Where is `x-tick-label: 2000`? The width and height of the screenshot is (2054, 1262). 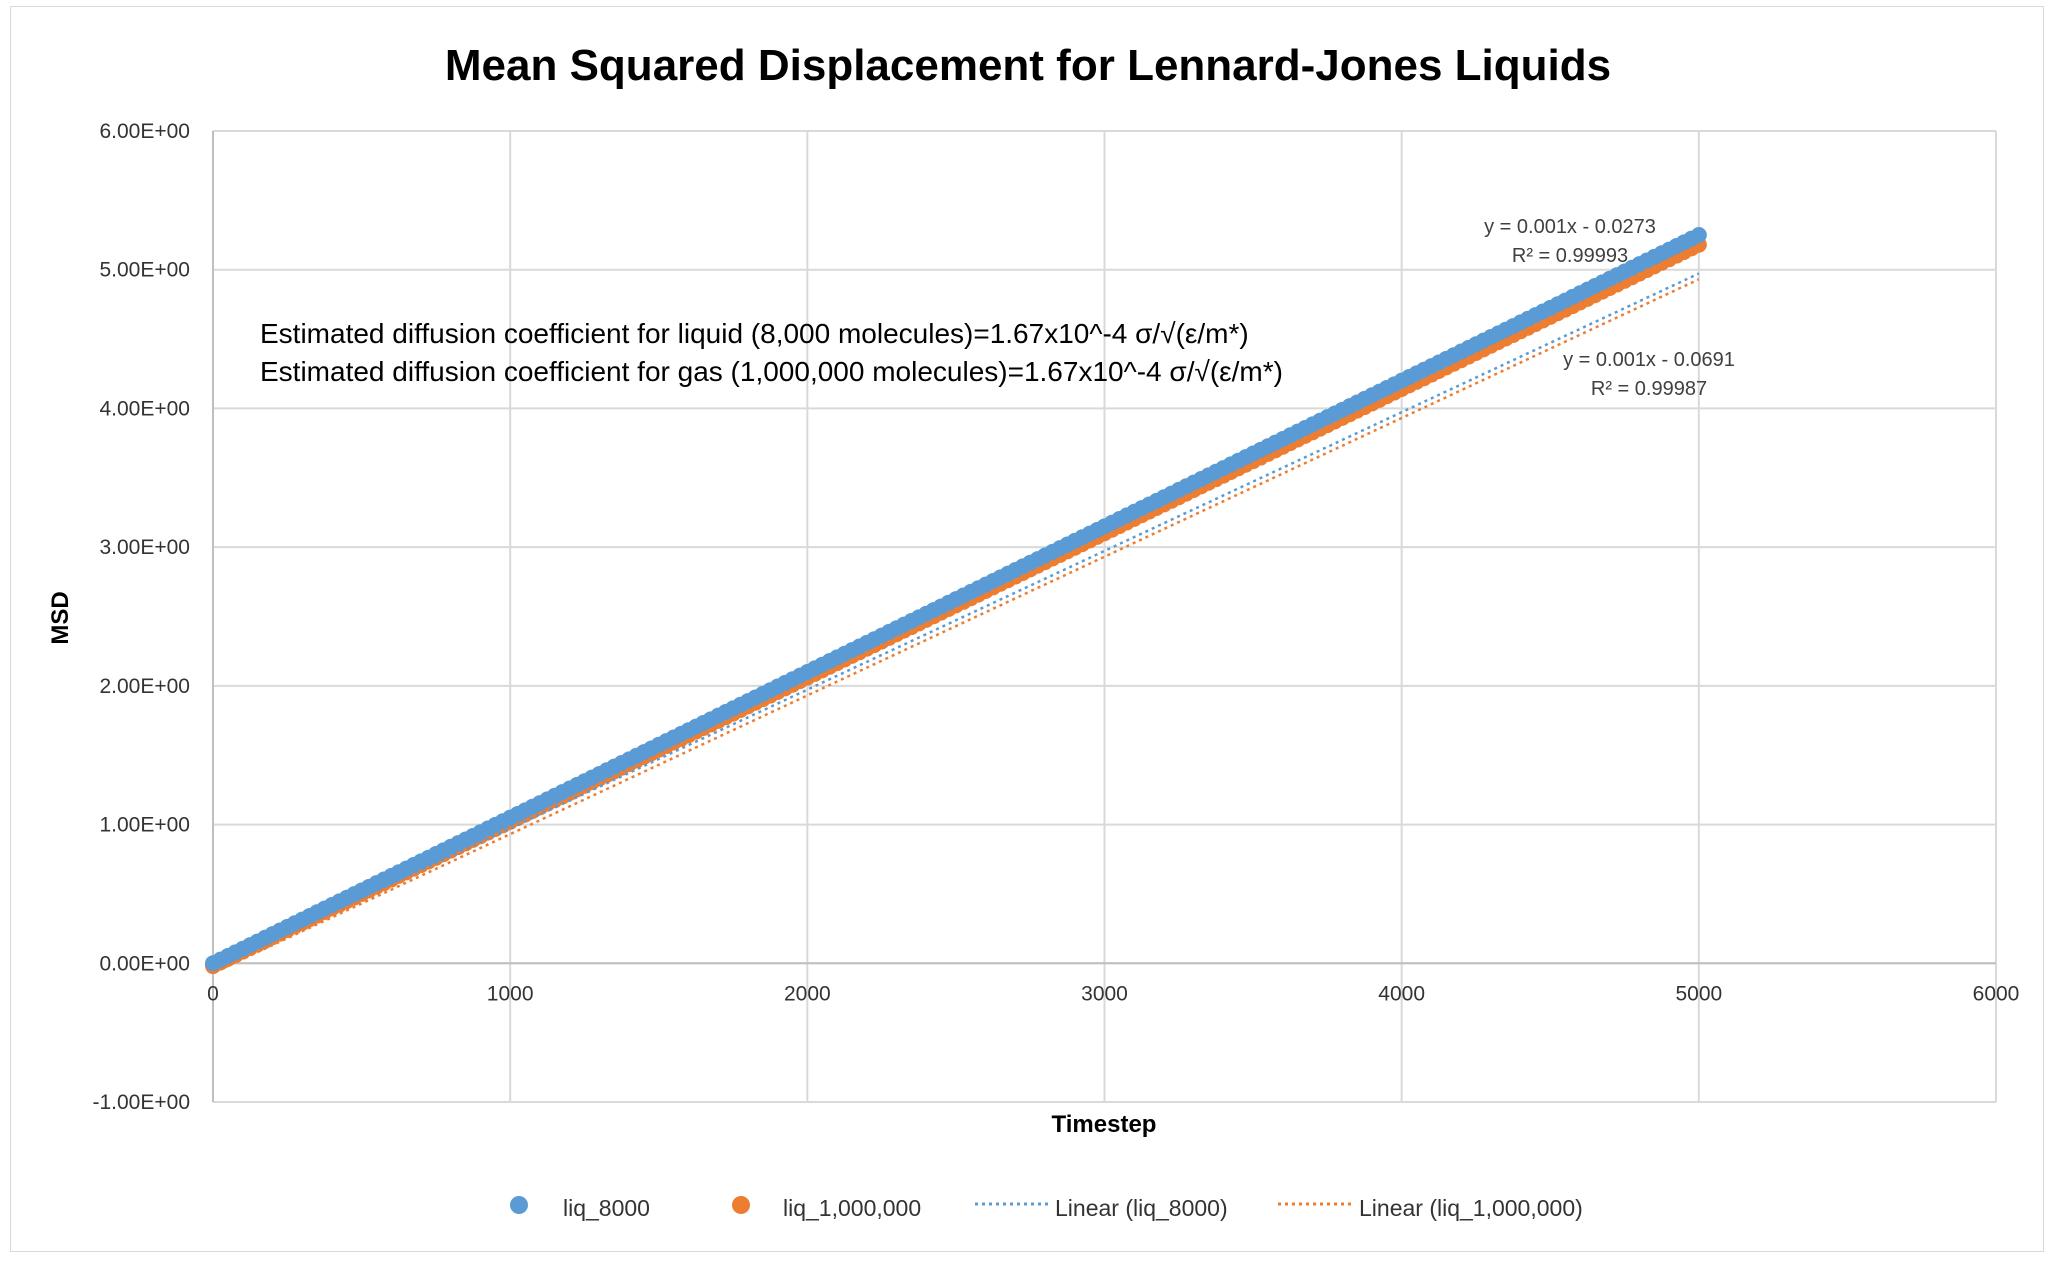 x-tick-label: 2000 is located at coordinates (807, 993).